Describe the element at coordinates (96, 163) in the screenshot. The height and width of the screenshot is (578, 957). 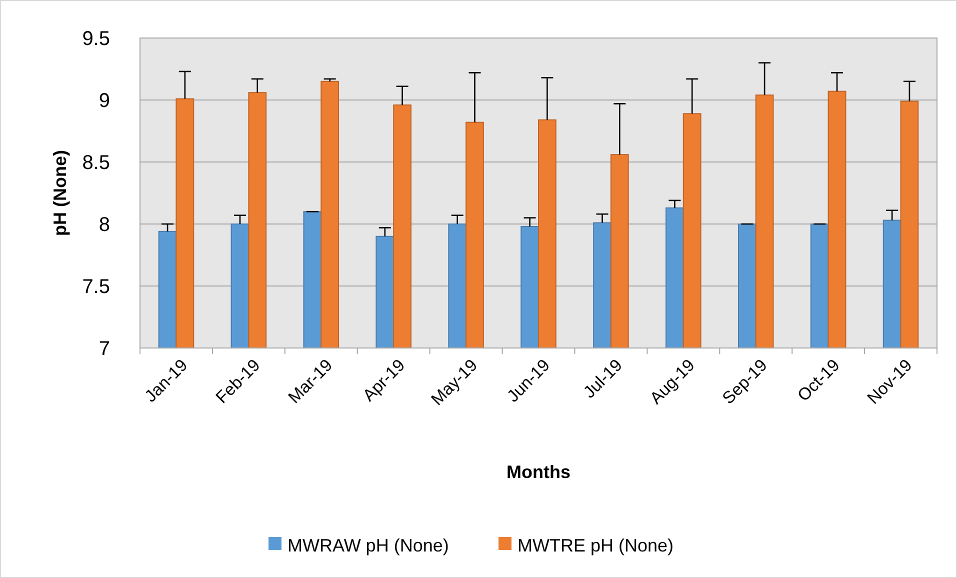
I see `y-tick-label: 8.5` at that location.